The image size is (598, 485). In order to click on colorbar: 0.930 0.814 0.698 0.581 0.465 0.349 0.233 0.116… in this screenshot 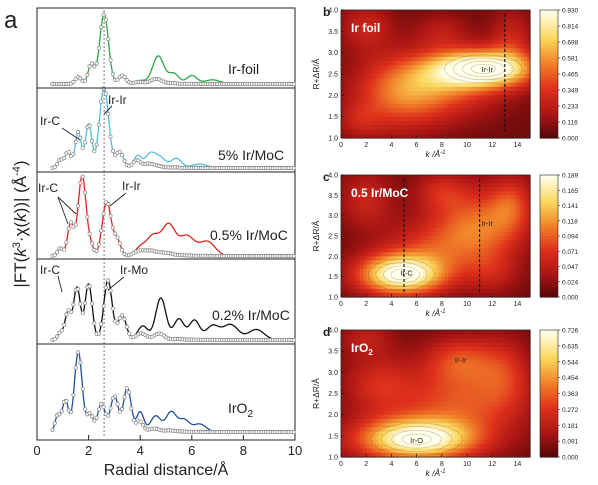, I will do `click(559, 75)`.